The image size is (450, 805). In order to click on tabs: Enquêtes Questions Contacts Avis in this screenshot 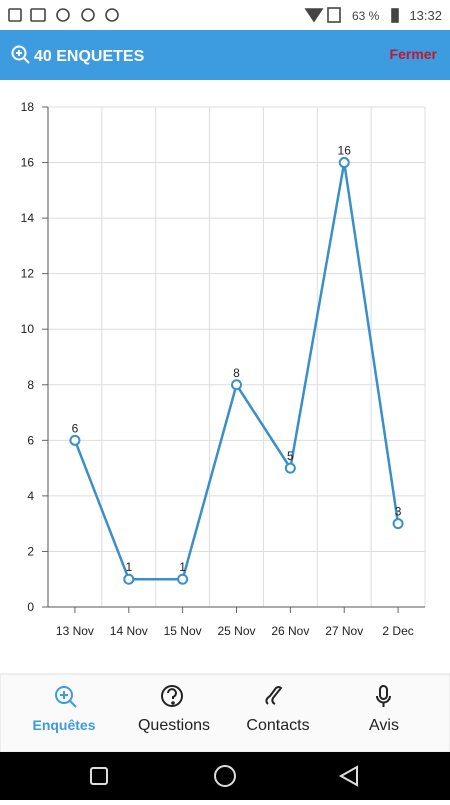, I will do `click(215, 725)`.